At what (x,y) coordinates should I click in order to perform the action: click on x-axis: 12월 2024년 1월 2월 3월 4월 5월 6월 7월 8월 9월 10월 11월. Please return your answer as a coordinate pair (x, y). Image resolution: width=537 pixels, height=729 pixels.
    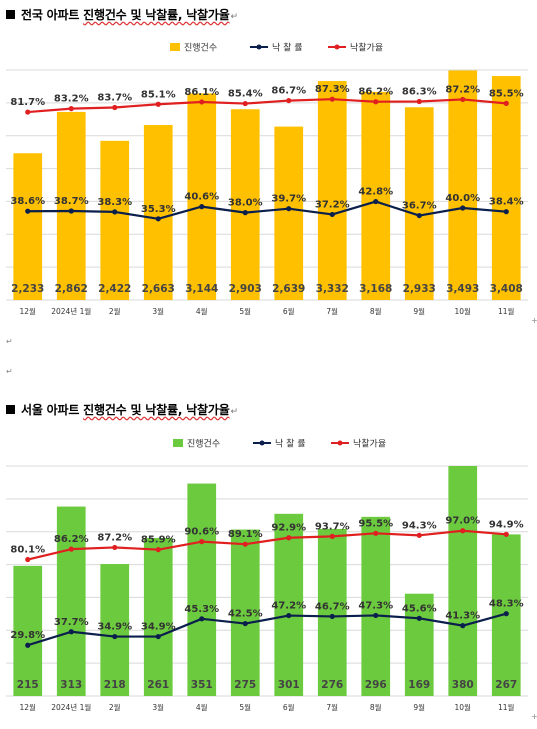
    Looking at the image, I should click on (267, 707).